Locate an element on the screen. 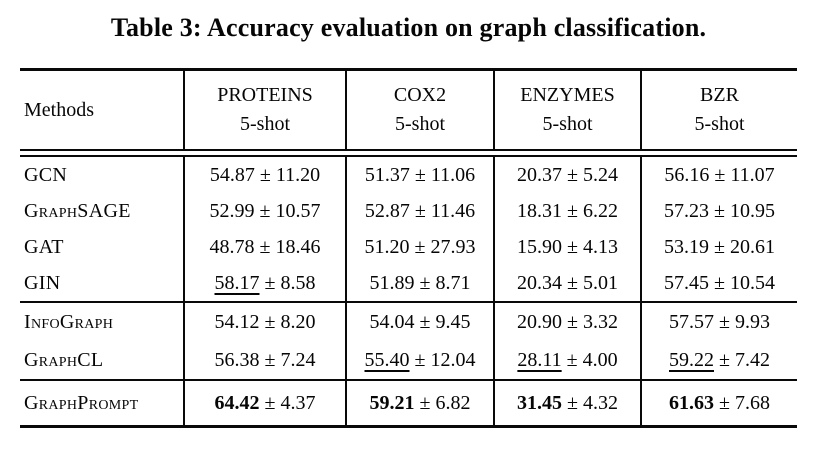  score-std: ± 10.57 is located at coordinates (287, 210).